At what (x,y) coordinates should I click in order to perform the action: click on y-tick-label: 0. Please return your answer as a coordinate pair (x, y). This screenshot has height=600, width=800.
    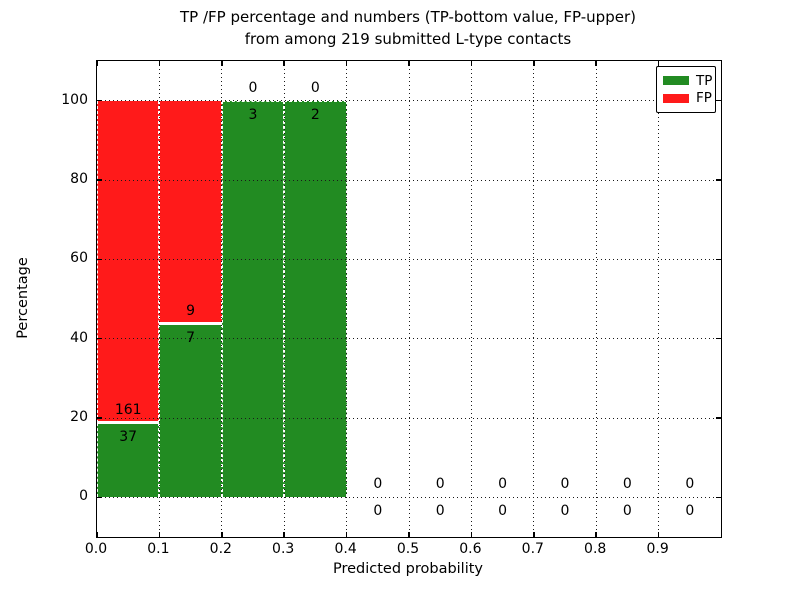
    Looking at the image, I should click on (83, 496).